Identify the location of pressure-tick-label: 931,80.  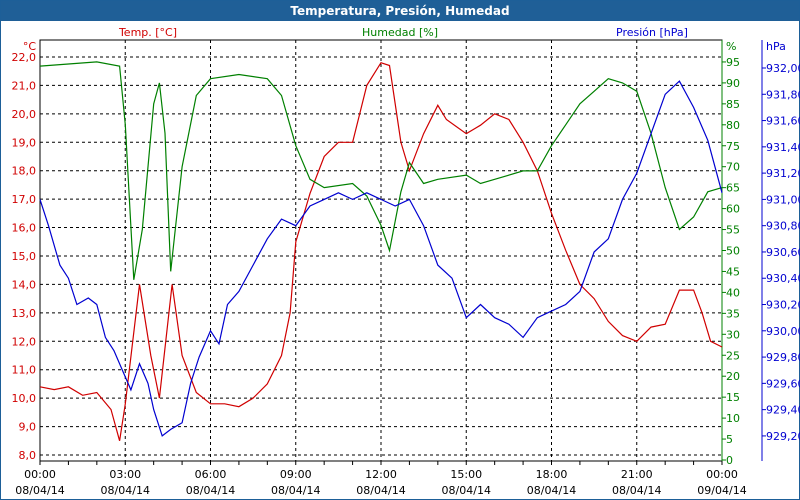
(783, 94).